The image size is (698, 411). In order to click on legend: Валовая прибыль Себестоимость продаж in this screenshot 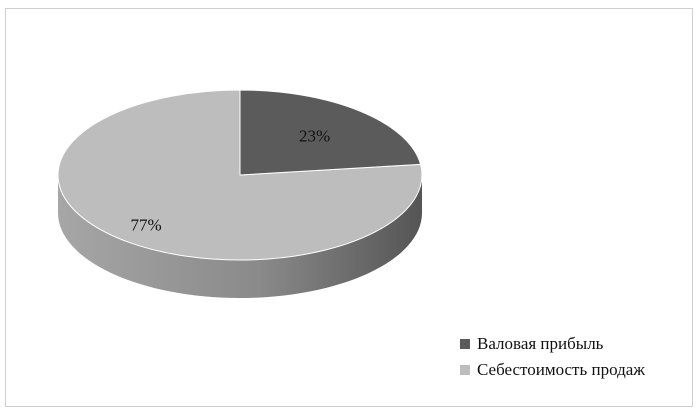, I will do `click(552, 356)`.